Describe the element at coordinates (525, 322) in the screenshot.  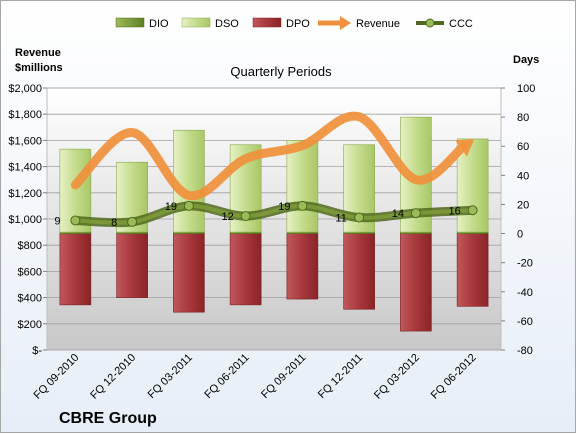
I see `right-tick-label: -60` at that location.